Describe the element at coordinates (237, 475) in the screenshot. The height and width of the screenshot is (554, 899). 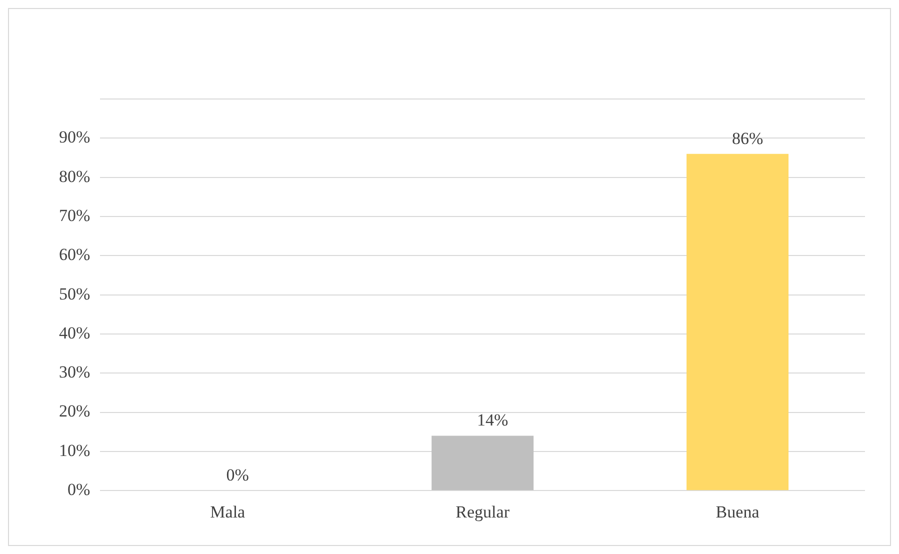
I see `data-label: 0%` at that location.